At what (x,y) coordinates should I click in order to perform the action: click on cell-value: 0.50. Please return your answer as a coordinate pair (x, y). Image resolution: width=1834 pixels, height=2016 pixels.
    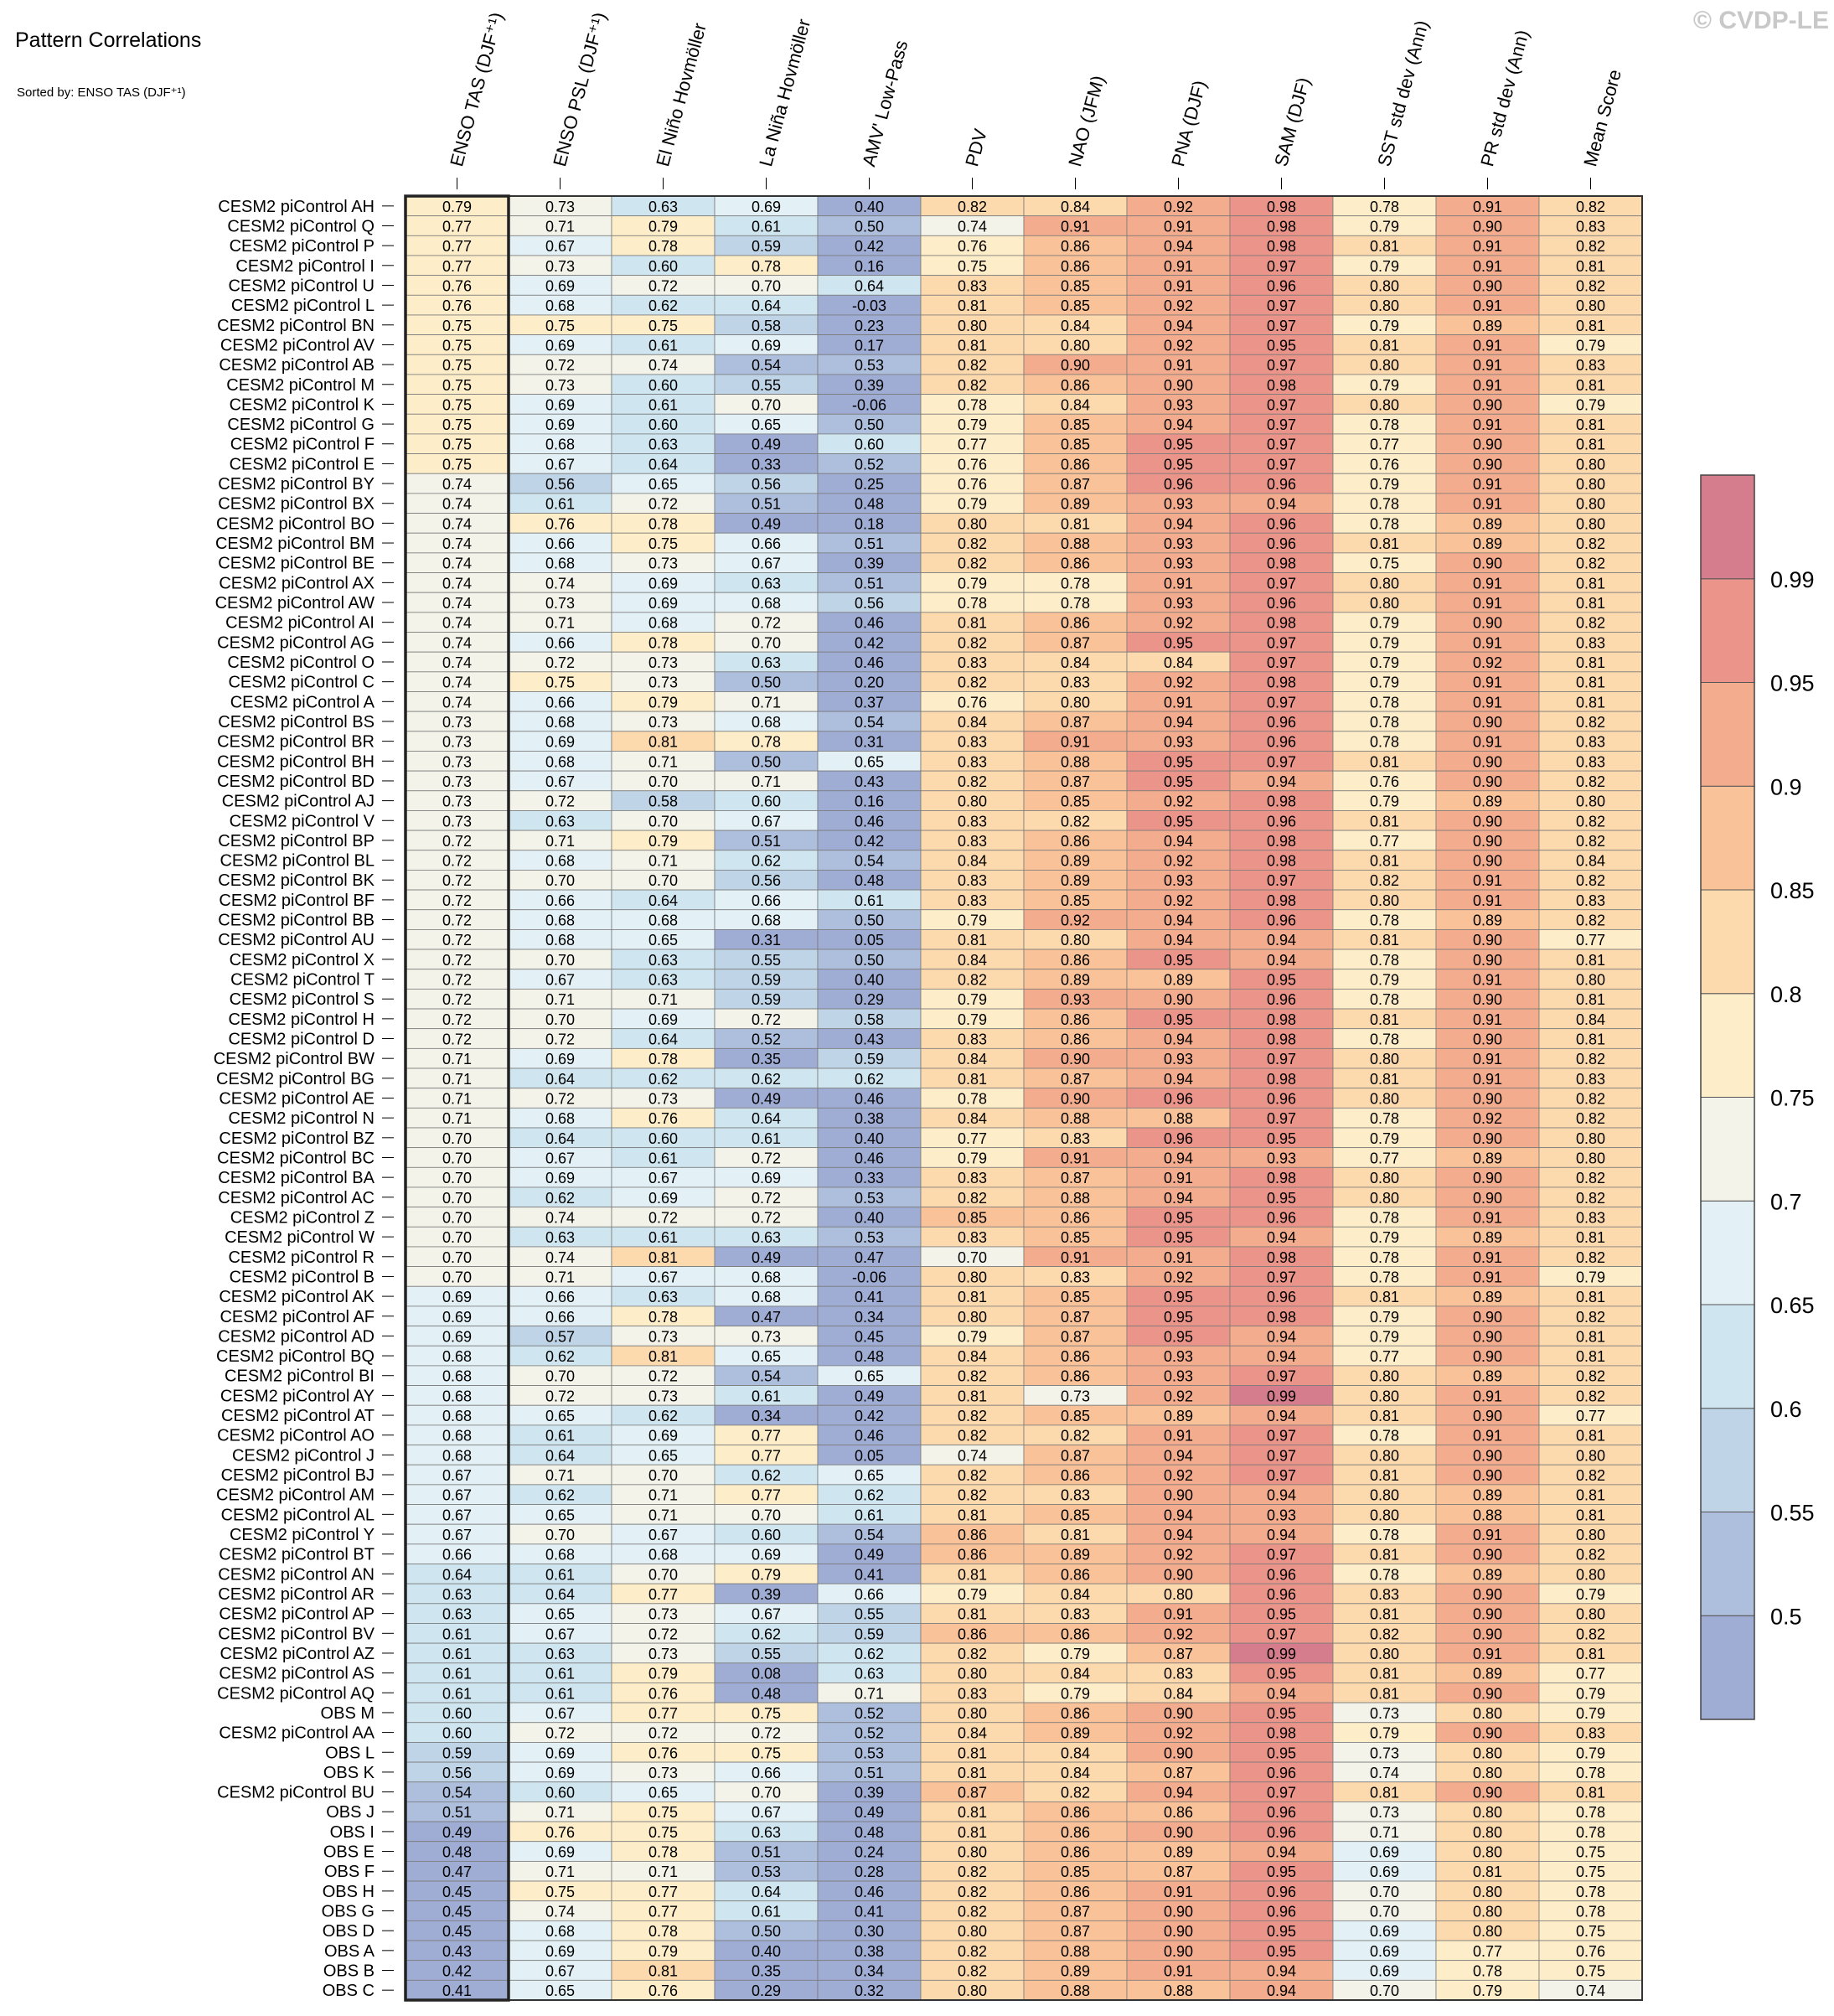
    Looking at the image, I should click on (869, 960).